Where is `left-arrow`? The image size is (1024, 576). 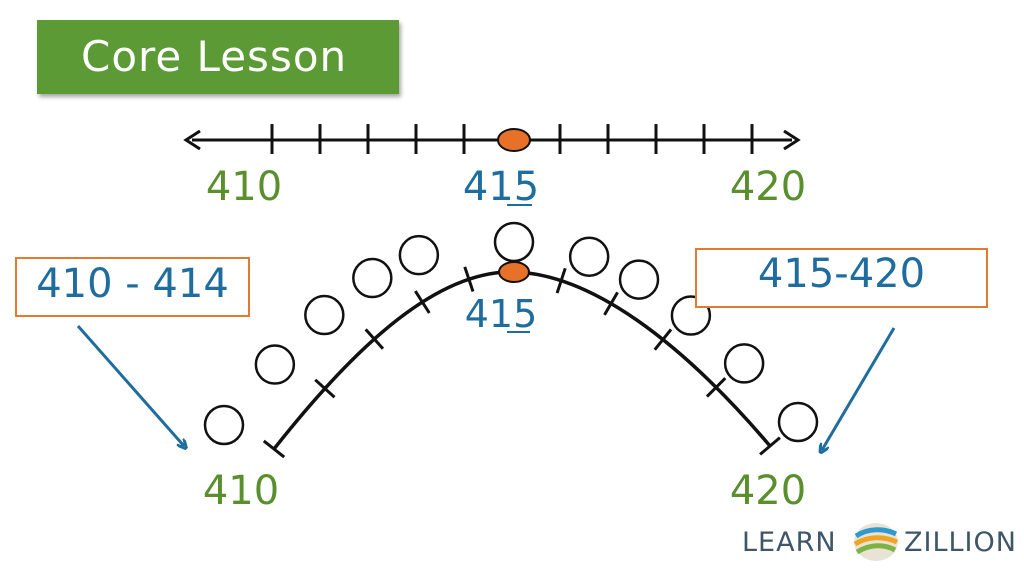
left-arrow is located at coordinates (130, 385).